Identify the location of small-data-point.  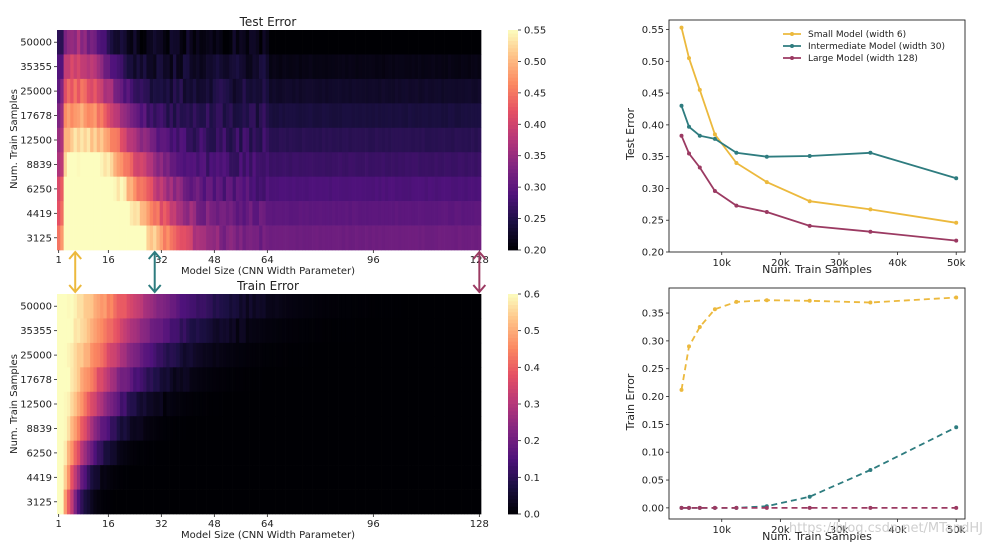
(809, 300).